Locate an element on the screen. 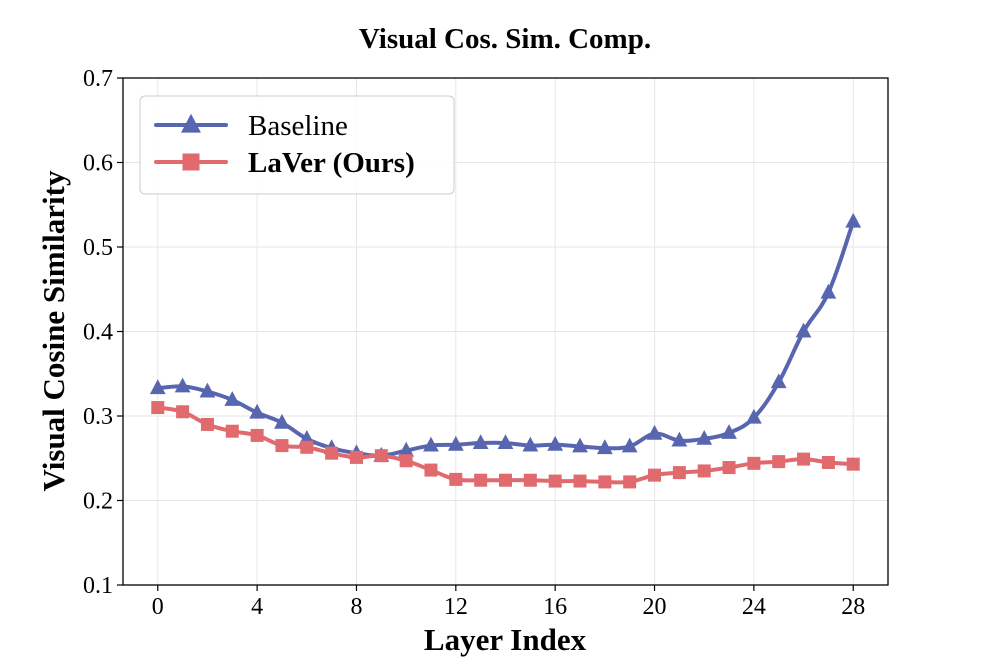 This screenshot has width=987, height=658. y-tick-label: 0.4 is located at coordinates (98, 333).